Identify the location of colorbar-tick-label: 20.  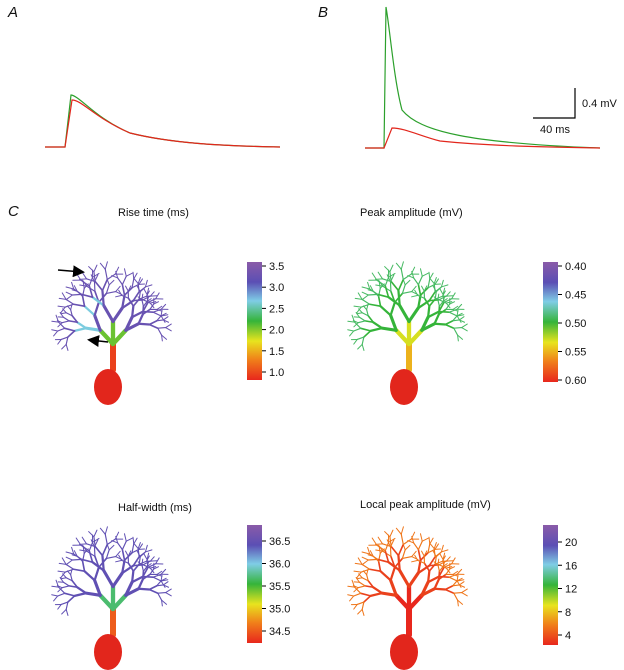
(571, 543).